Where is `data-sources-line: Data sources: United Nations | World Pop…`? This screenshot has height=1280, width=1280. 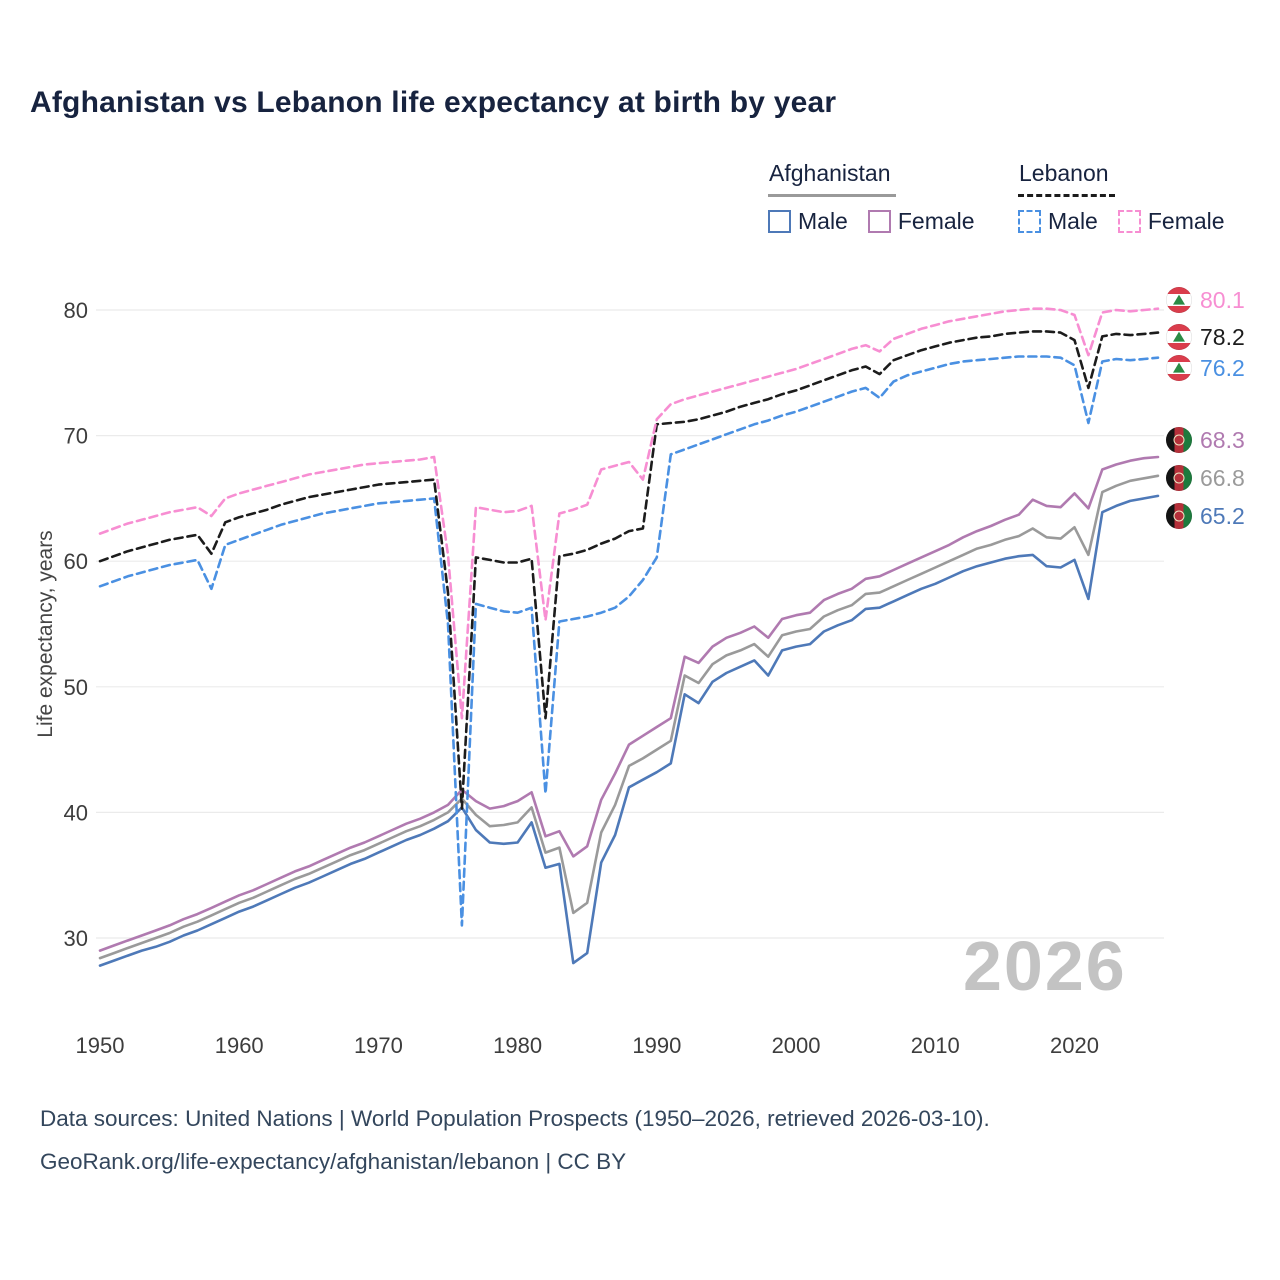
data-sources-line: Data sources: United Nations | World Pop… is located at coordinates (515, 1118).